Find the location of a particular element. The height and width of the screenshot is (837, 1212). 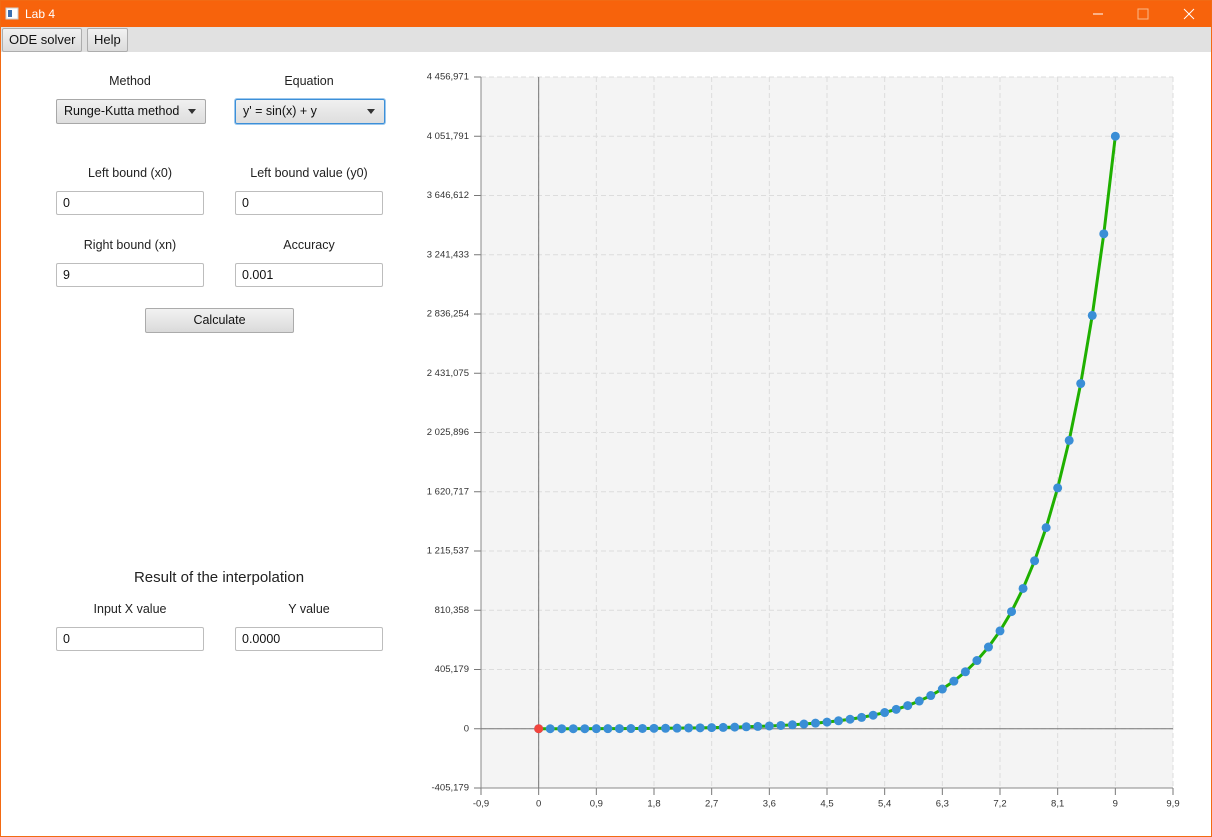

menu-bar: ODE solver Help is located at coordinates (606, 39).